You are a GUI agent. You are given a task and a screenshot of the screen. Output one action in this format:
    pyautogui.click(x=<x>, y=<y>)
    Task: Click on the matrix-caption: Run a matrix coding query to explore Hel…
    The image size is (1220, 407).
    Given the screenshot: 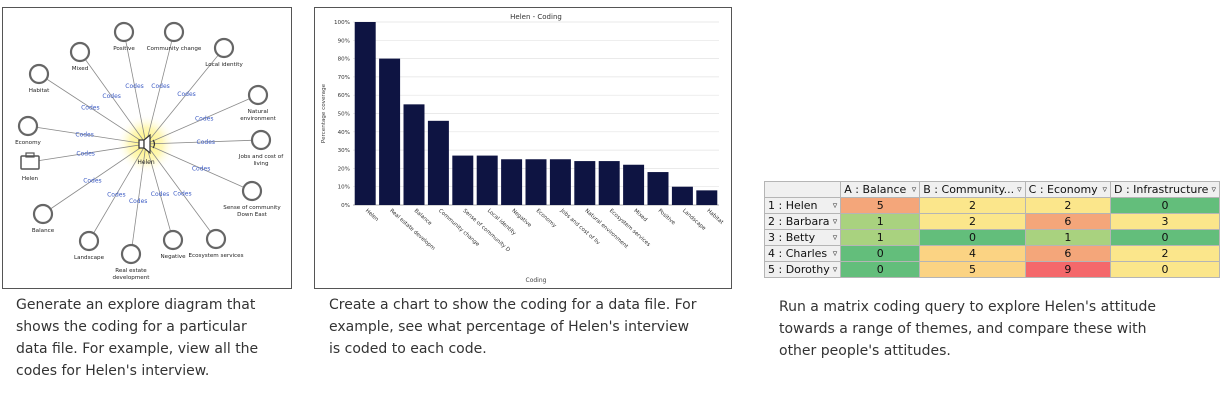 What is the action you would take?
    pyautogui.click(x=989, y=329)
    